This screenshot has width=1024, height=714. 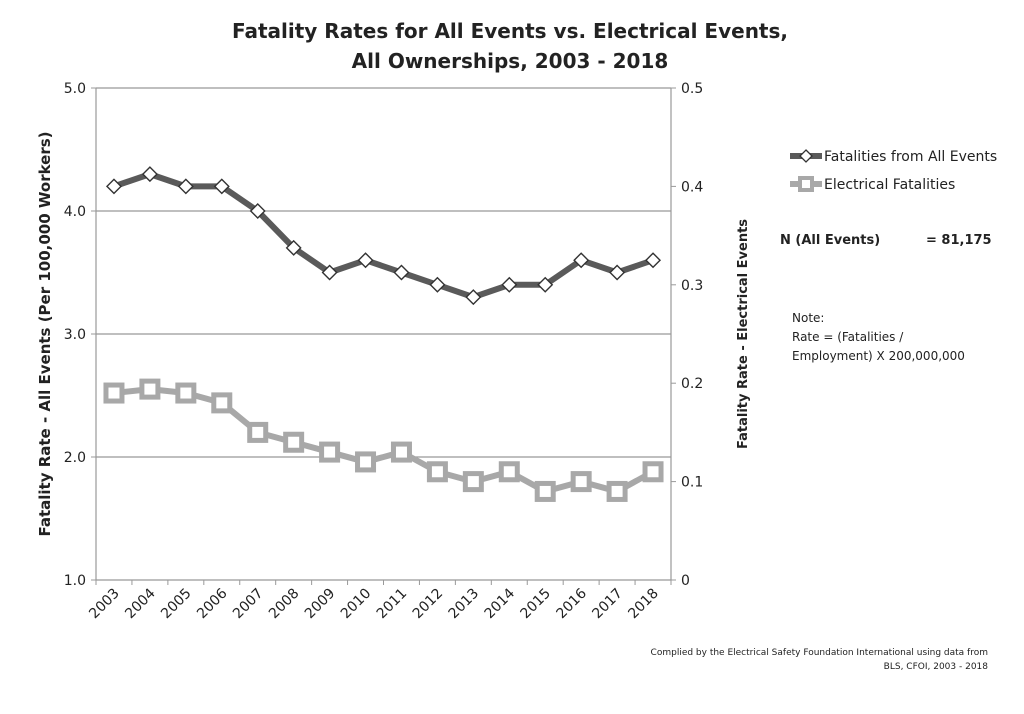 What do you see at coordinates (959, 240) in the screenshot?
I see `n-value: = 81,175` at bounding box center [959, 240].